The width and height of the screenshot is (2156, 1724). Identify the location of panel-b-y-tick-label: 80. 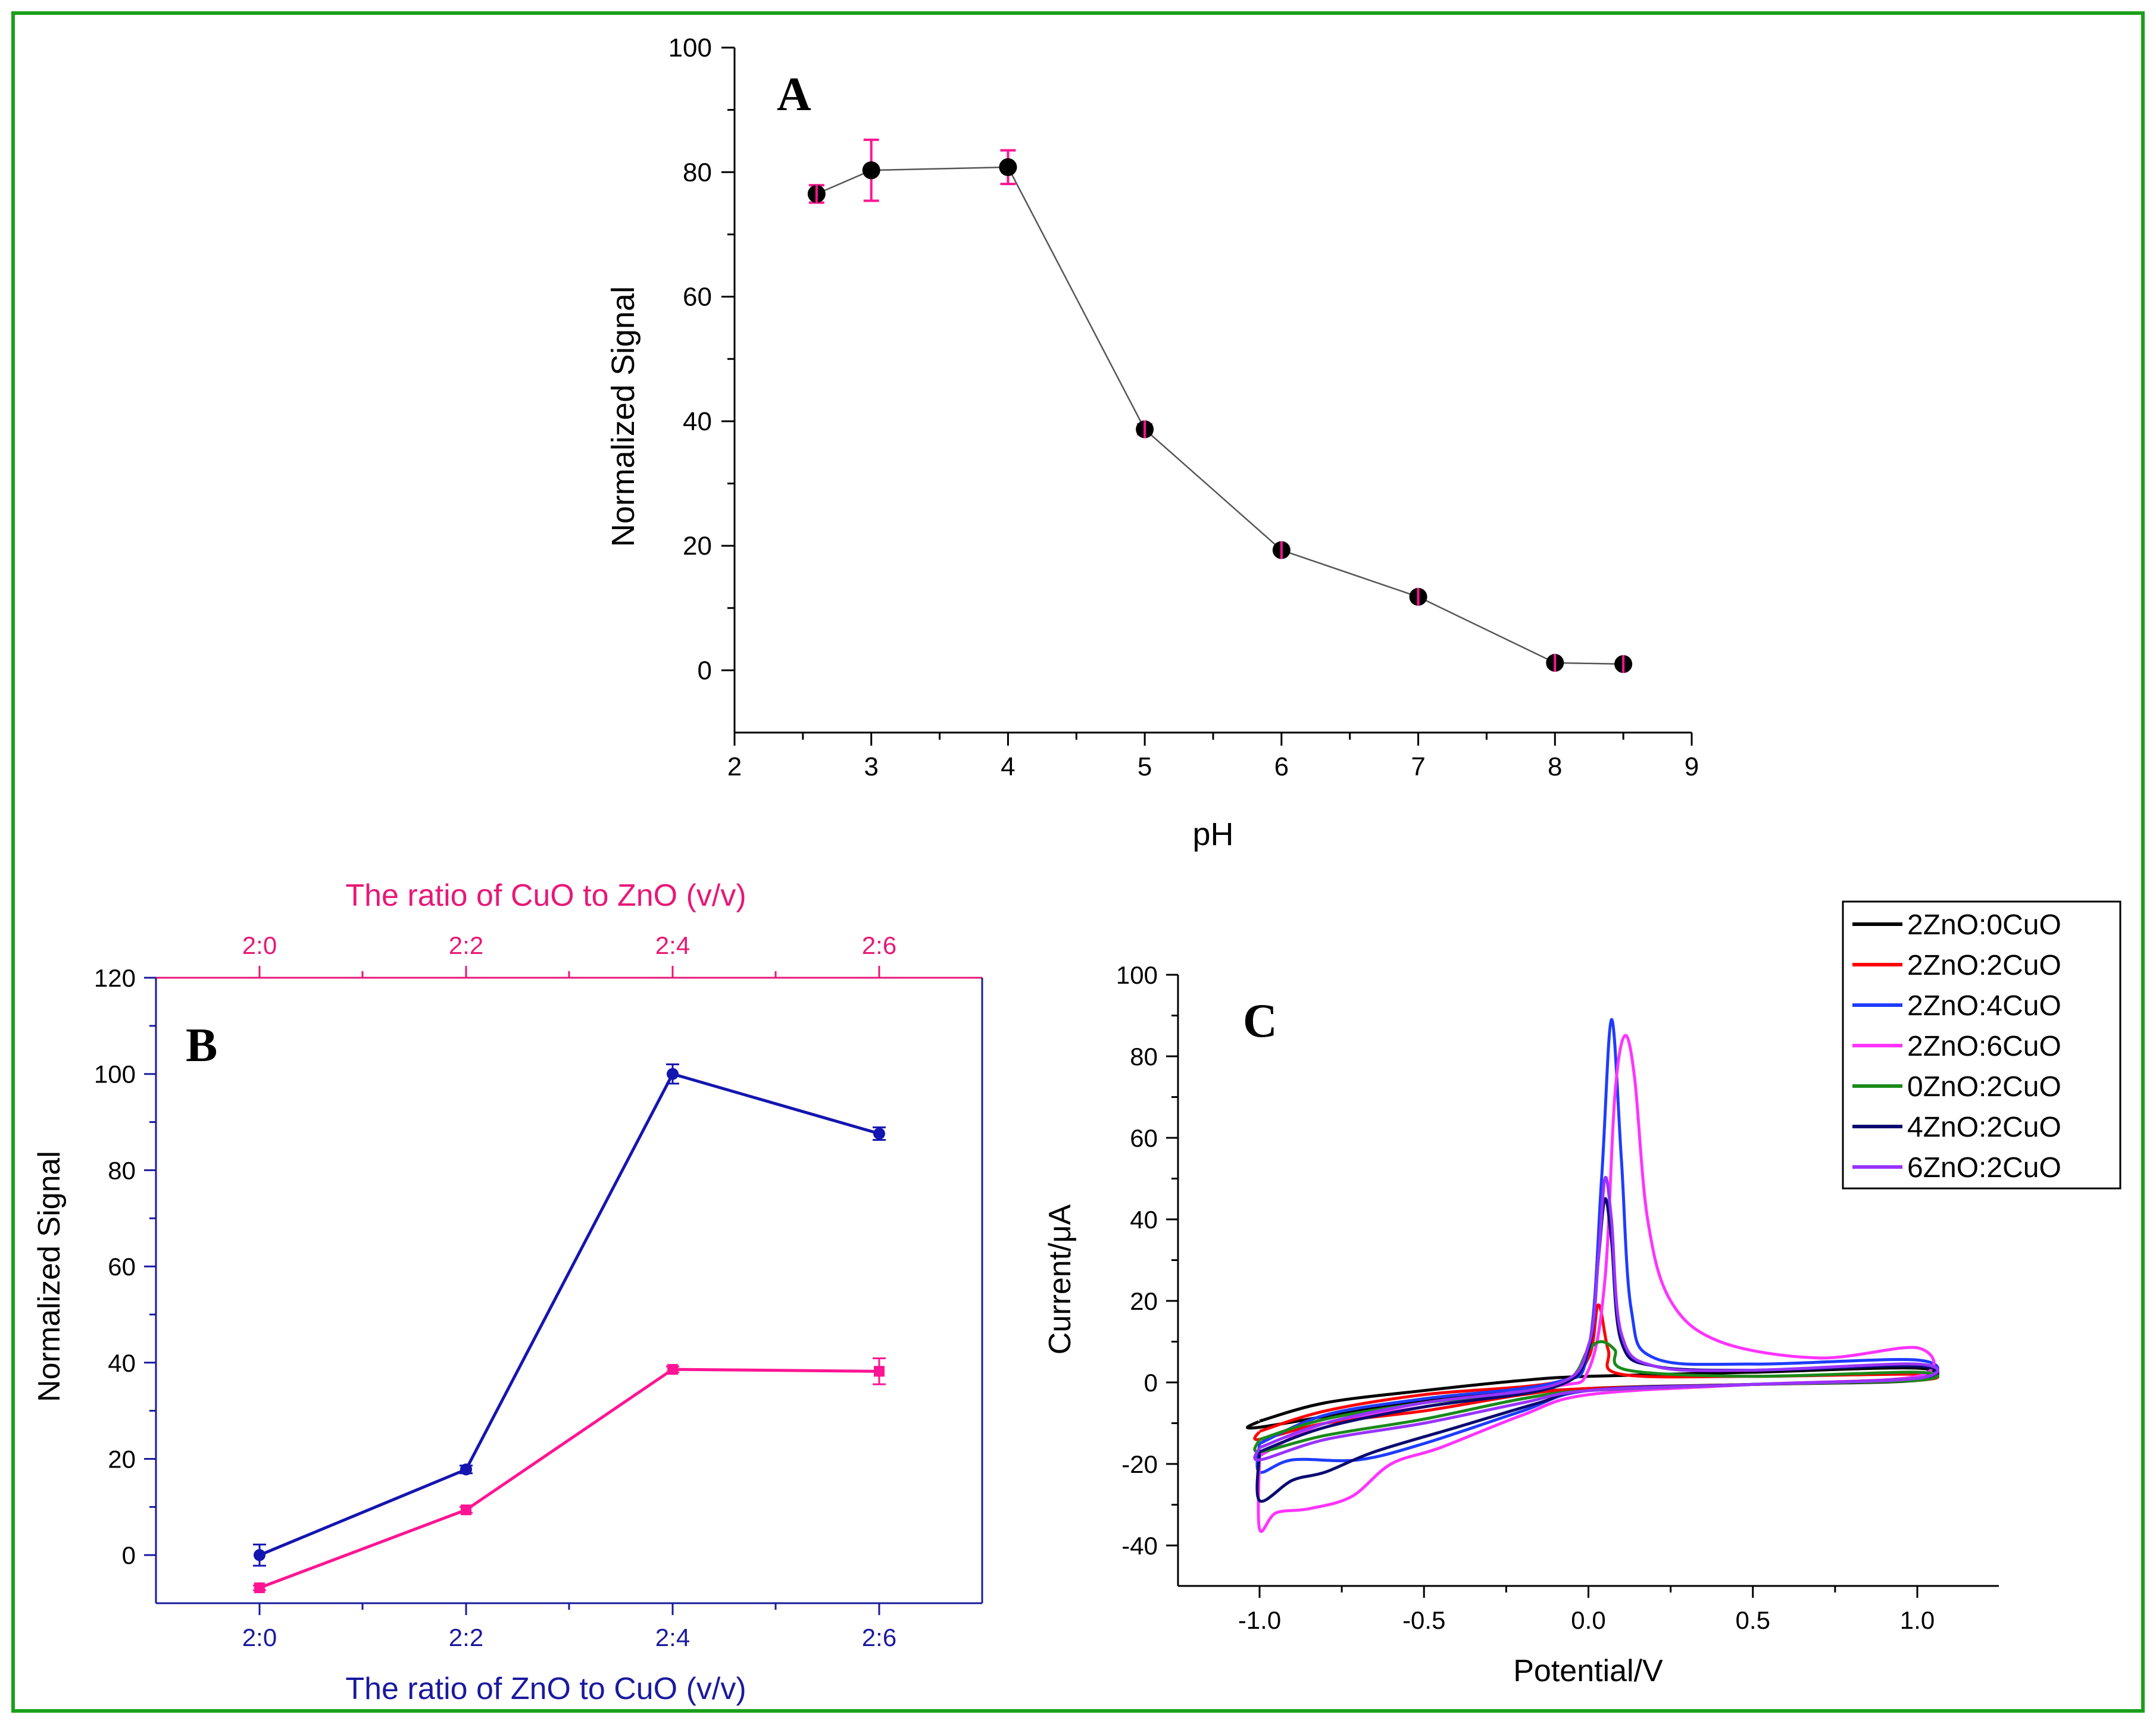
(122, 1170).